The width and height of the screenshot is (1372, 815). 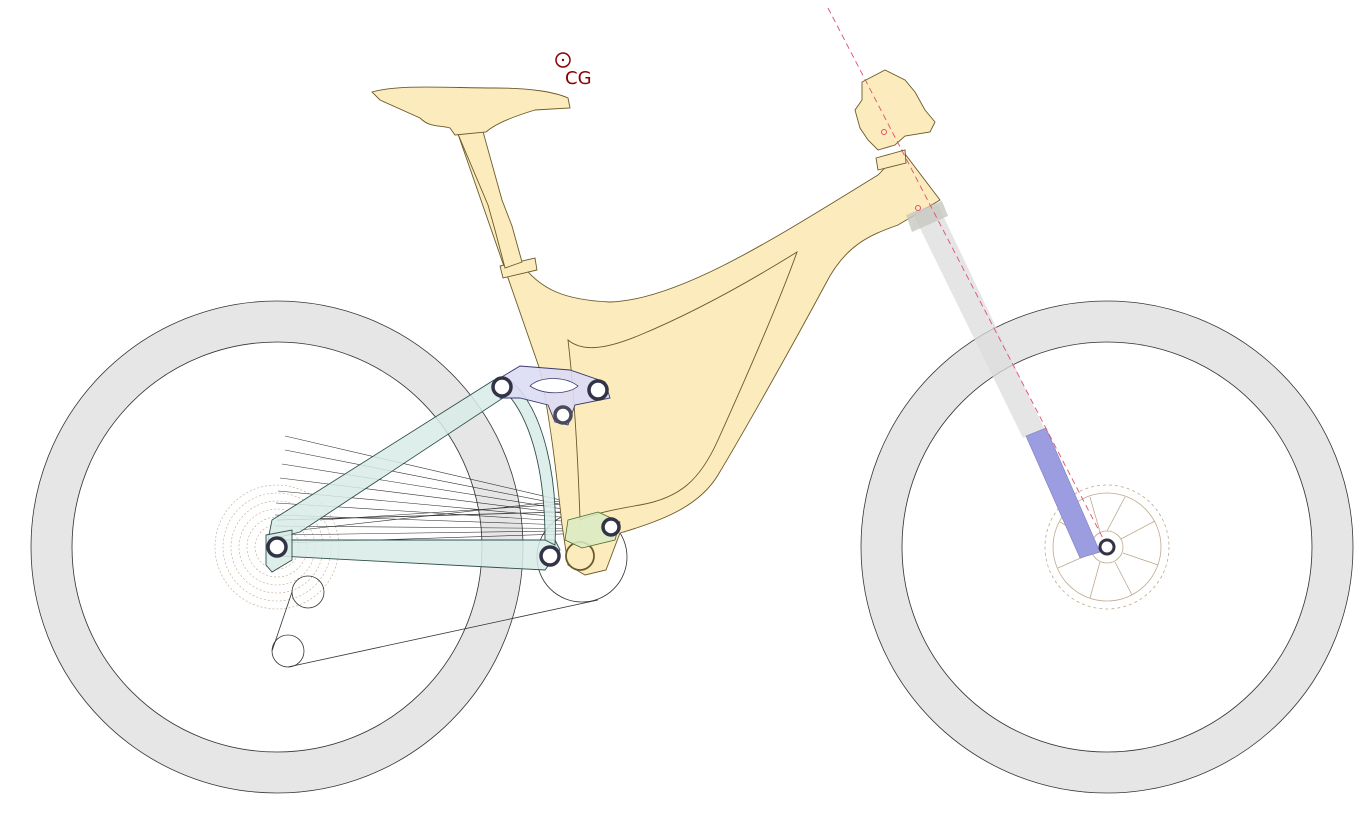 I want to click on steering-axis-line, so click(x=968, y=278).